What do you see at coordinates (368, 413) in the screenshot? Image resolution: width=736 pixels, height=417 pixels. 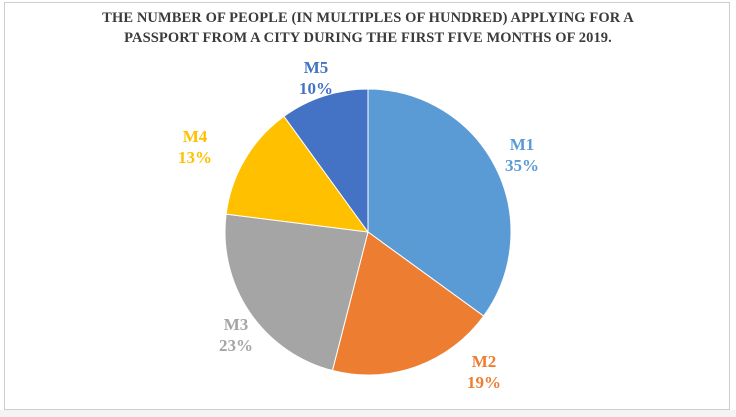 I see `bottom-strip` at bounding box center [368, 413].